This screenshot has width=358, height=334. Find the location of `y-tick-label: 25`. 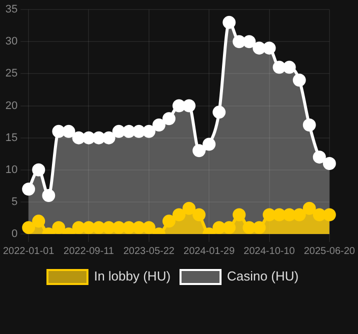

y-tick-label: 25 is located at coordinates (11, 74).